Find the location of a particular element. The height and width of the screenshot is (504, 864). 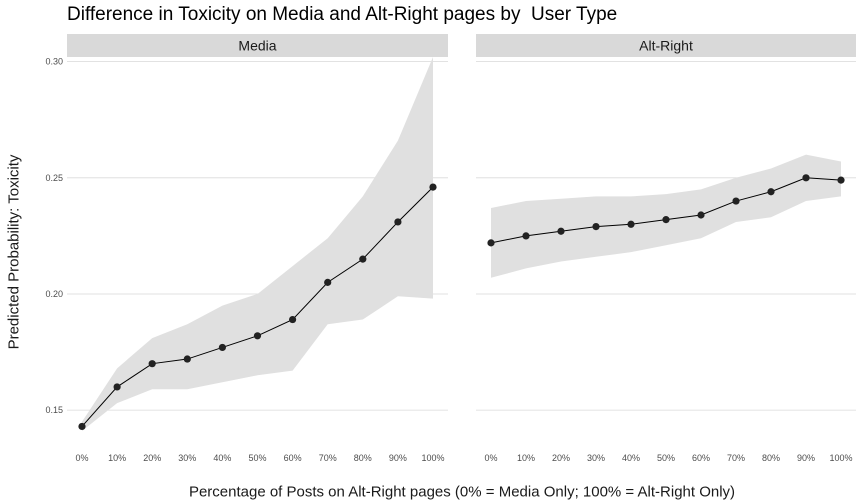

y-tick-label: 0.15 is located at coordinates (54, 410).